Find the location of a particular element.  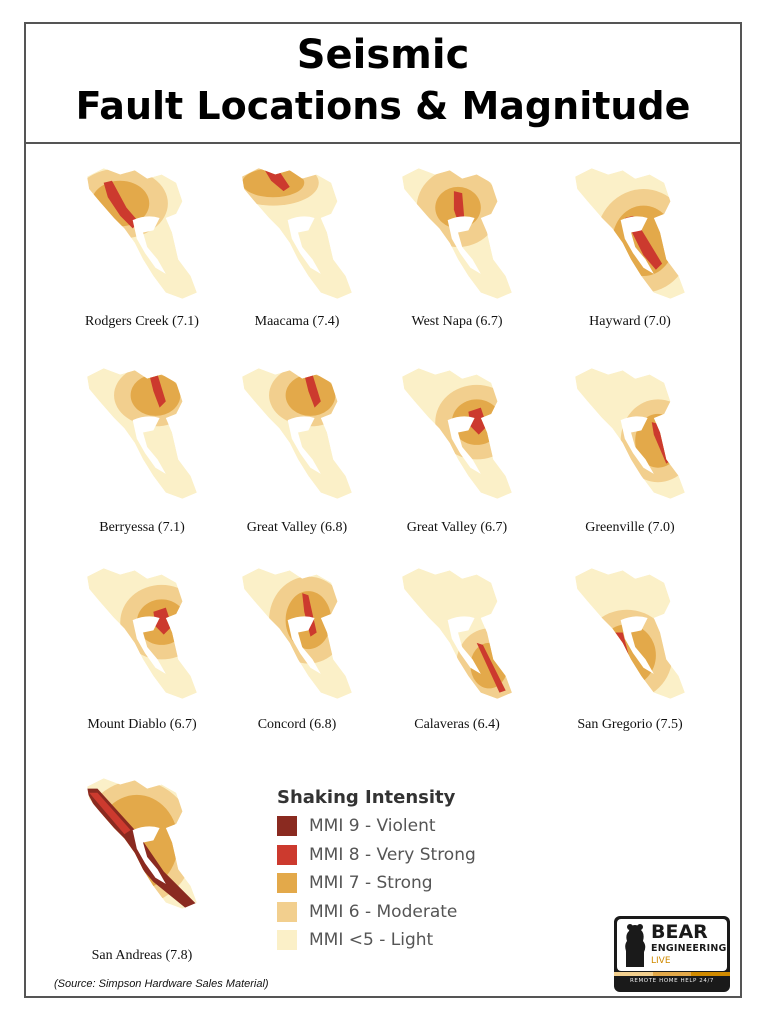

legend-item: MMI 9 - Violent is located at coordinates (407, 826).